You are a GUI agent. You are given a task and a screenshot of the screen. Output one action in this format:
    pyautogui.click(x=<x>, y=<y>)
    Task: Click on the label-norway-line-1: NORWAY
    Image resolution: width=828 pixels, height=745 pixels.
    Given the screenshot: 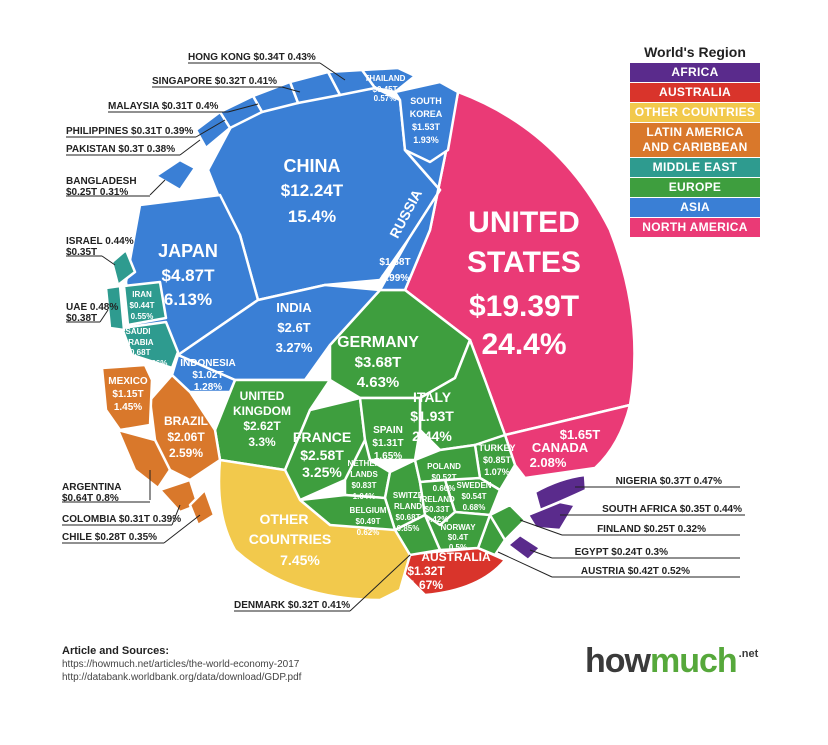 What is the action you would take?
    pyautogui.click(x=458, y=527)
    